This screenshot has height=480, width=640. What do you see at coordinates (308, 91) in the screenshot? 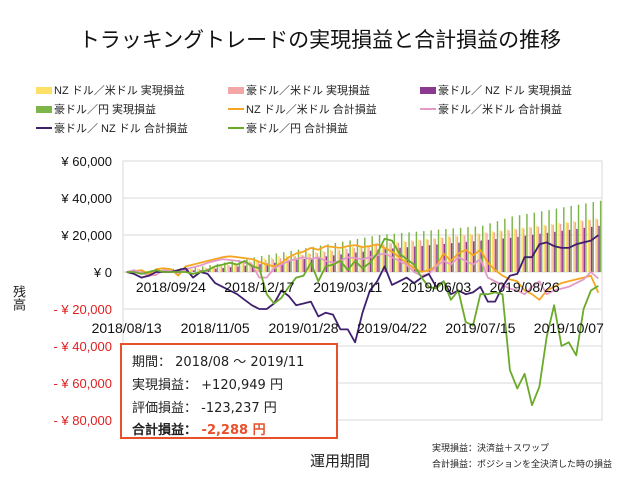
I see `legend-label: 豪ドル／米ドル 実現損益` at bounding box center [308, 91].